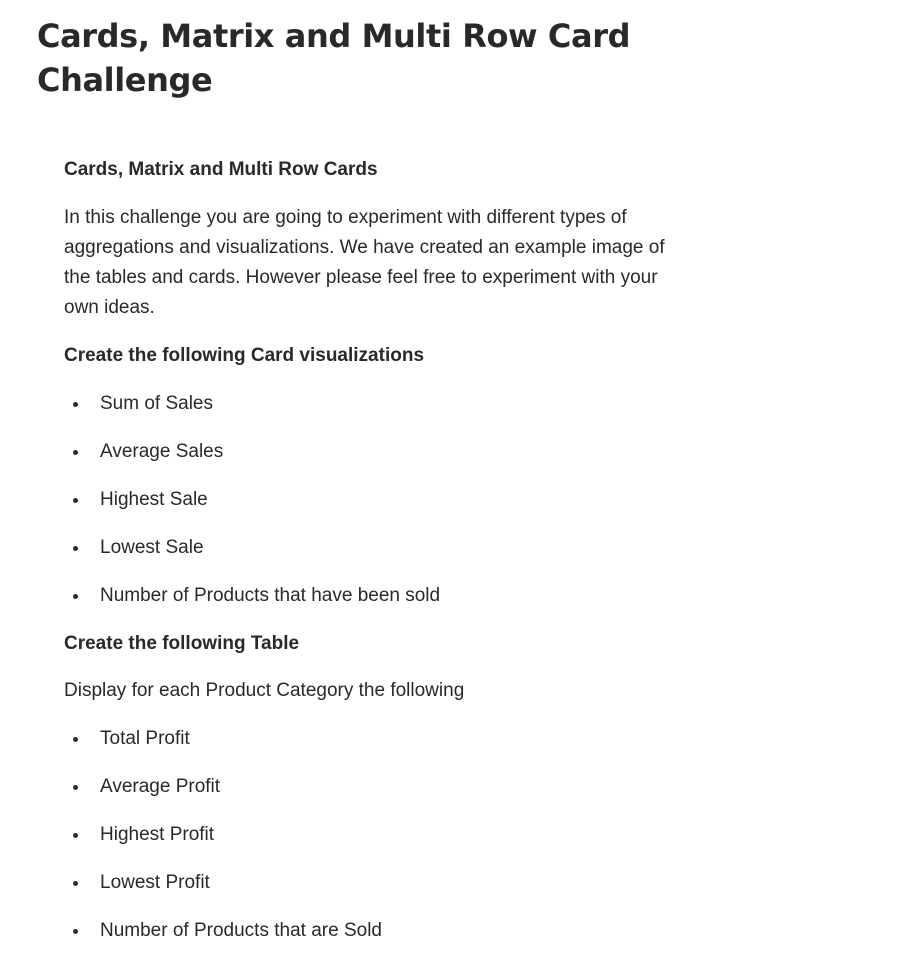 This screenshot has width=913, height=963. I want to click on list-item: Number of Products that have been sold, so click(384, 596).